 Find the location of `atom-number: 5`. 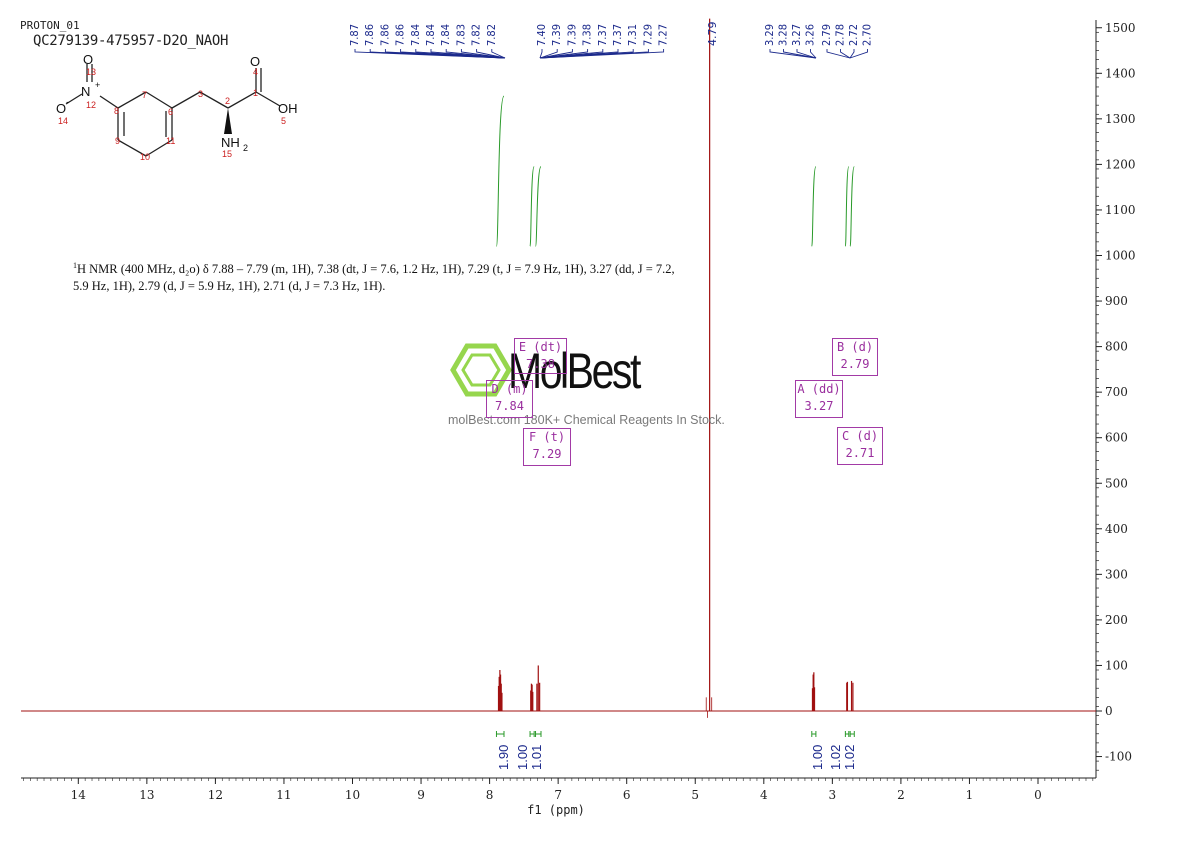

atom-number: 5 is located at coordinates (283, 121).